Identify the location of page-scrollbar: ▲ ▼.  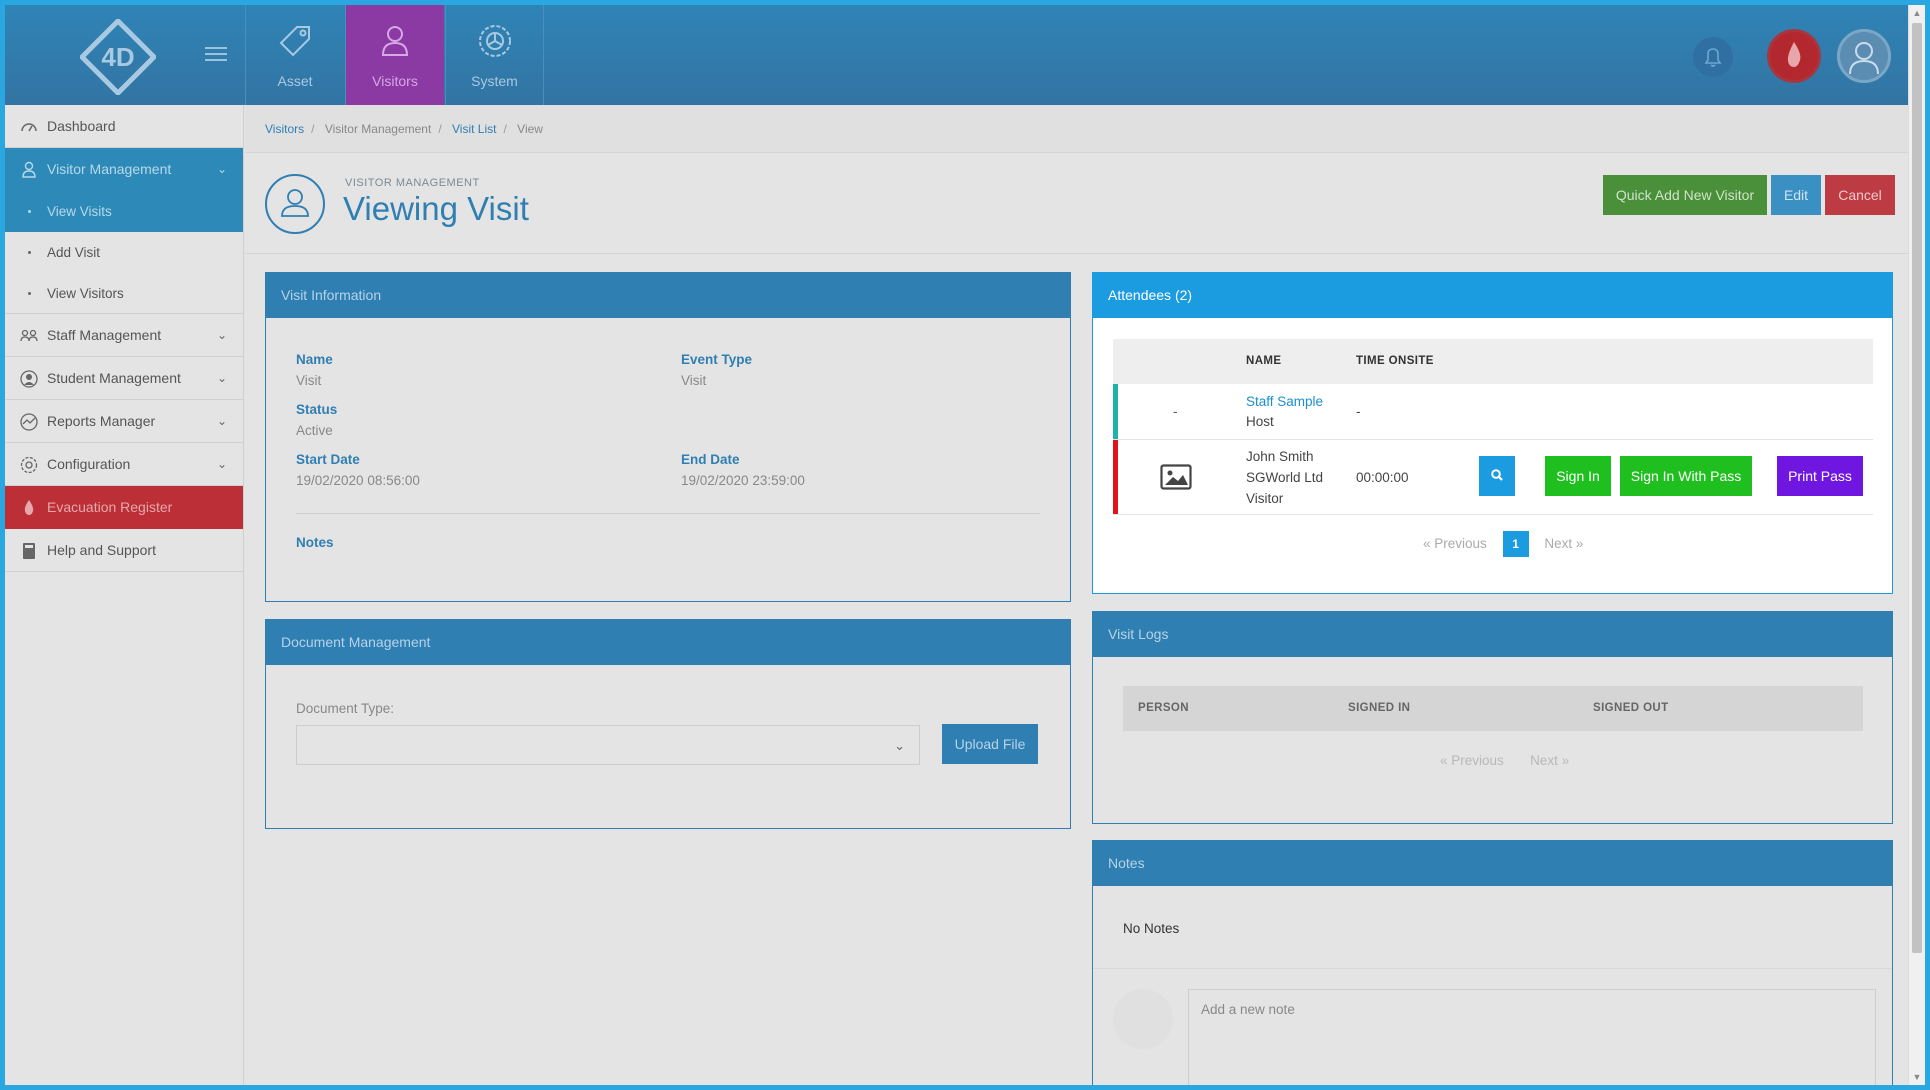
(1916, 545).